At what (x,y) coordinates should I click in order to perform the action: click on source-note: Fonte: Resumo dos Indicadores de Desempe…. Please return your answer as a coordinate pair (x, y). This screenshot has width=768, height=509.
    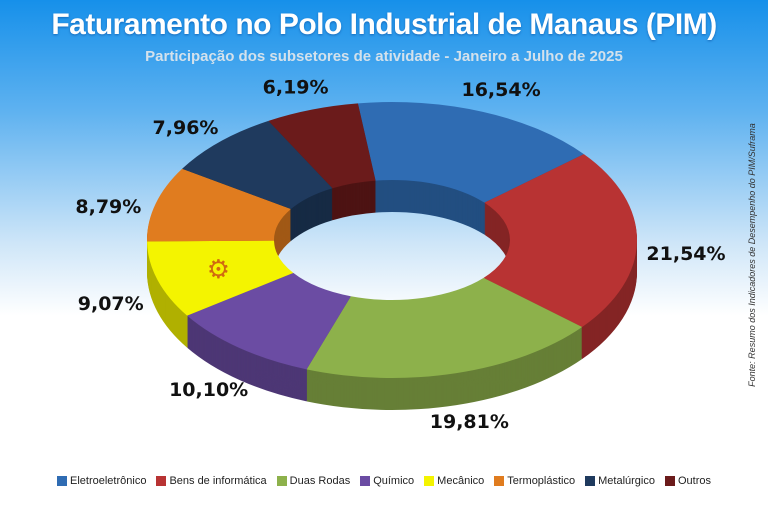
    Looking at the image, I should click on (752, 255).